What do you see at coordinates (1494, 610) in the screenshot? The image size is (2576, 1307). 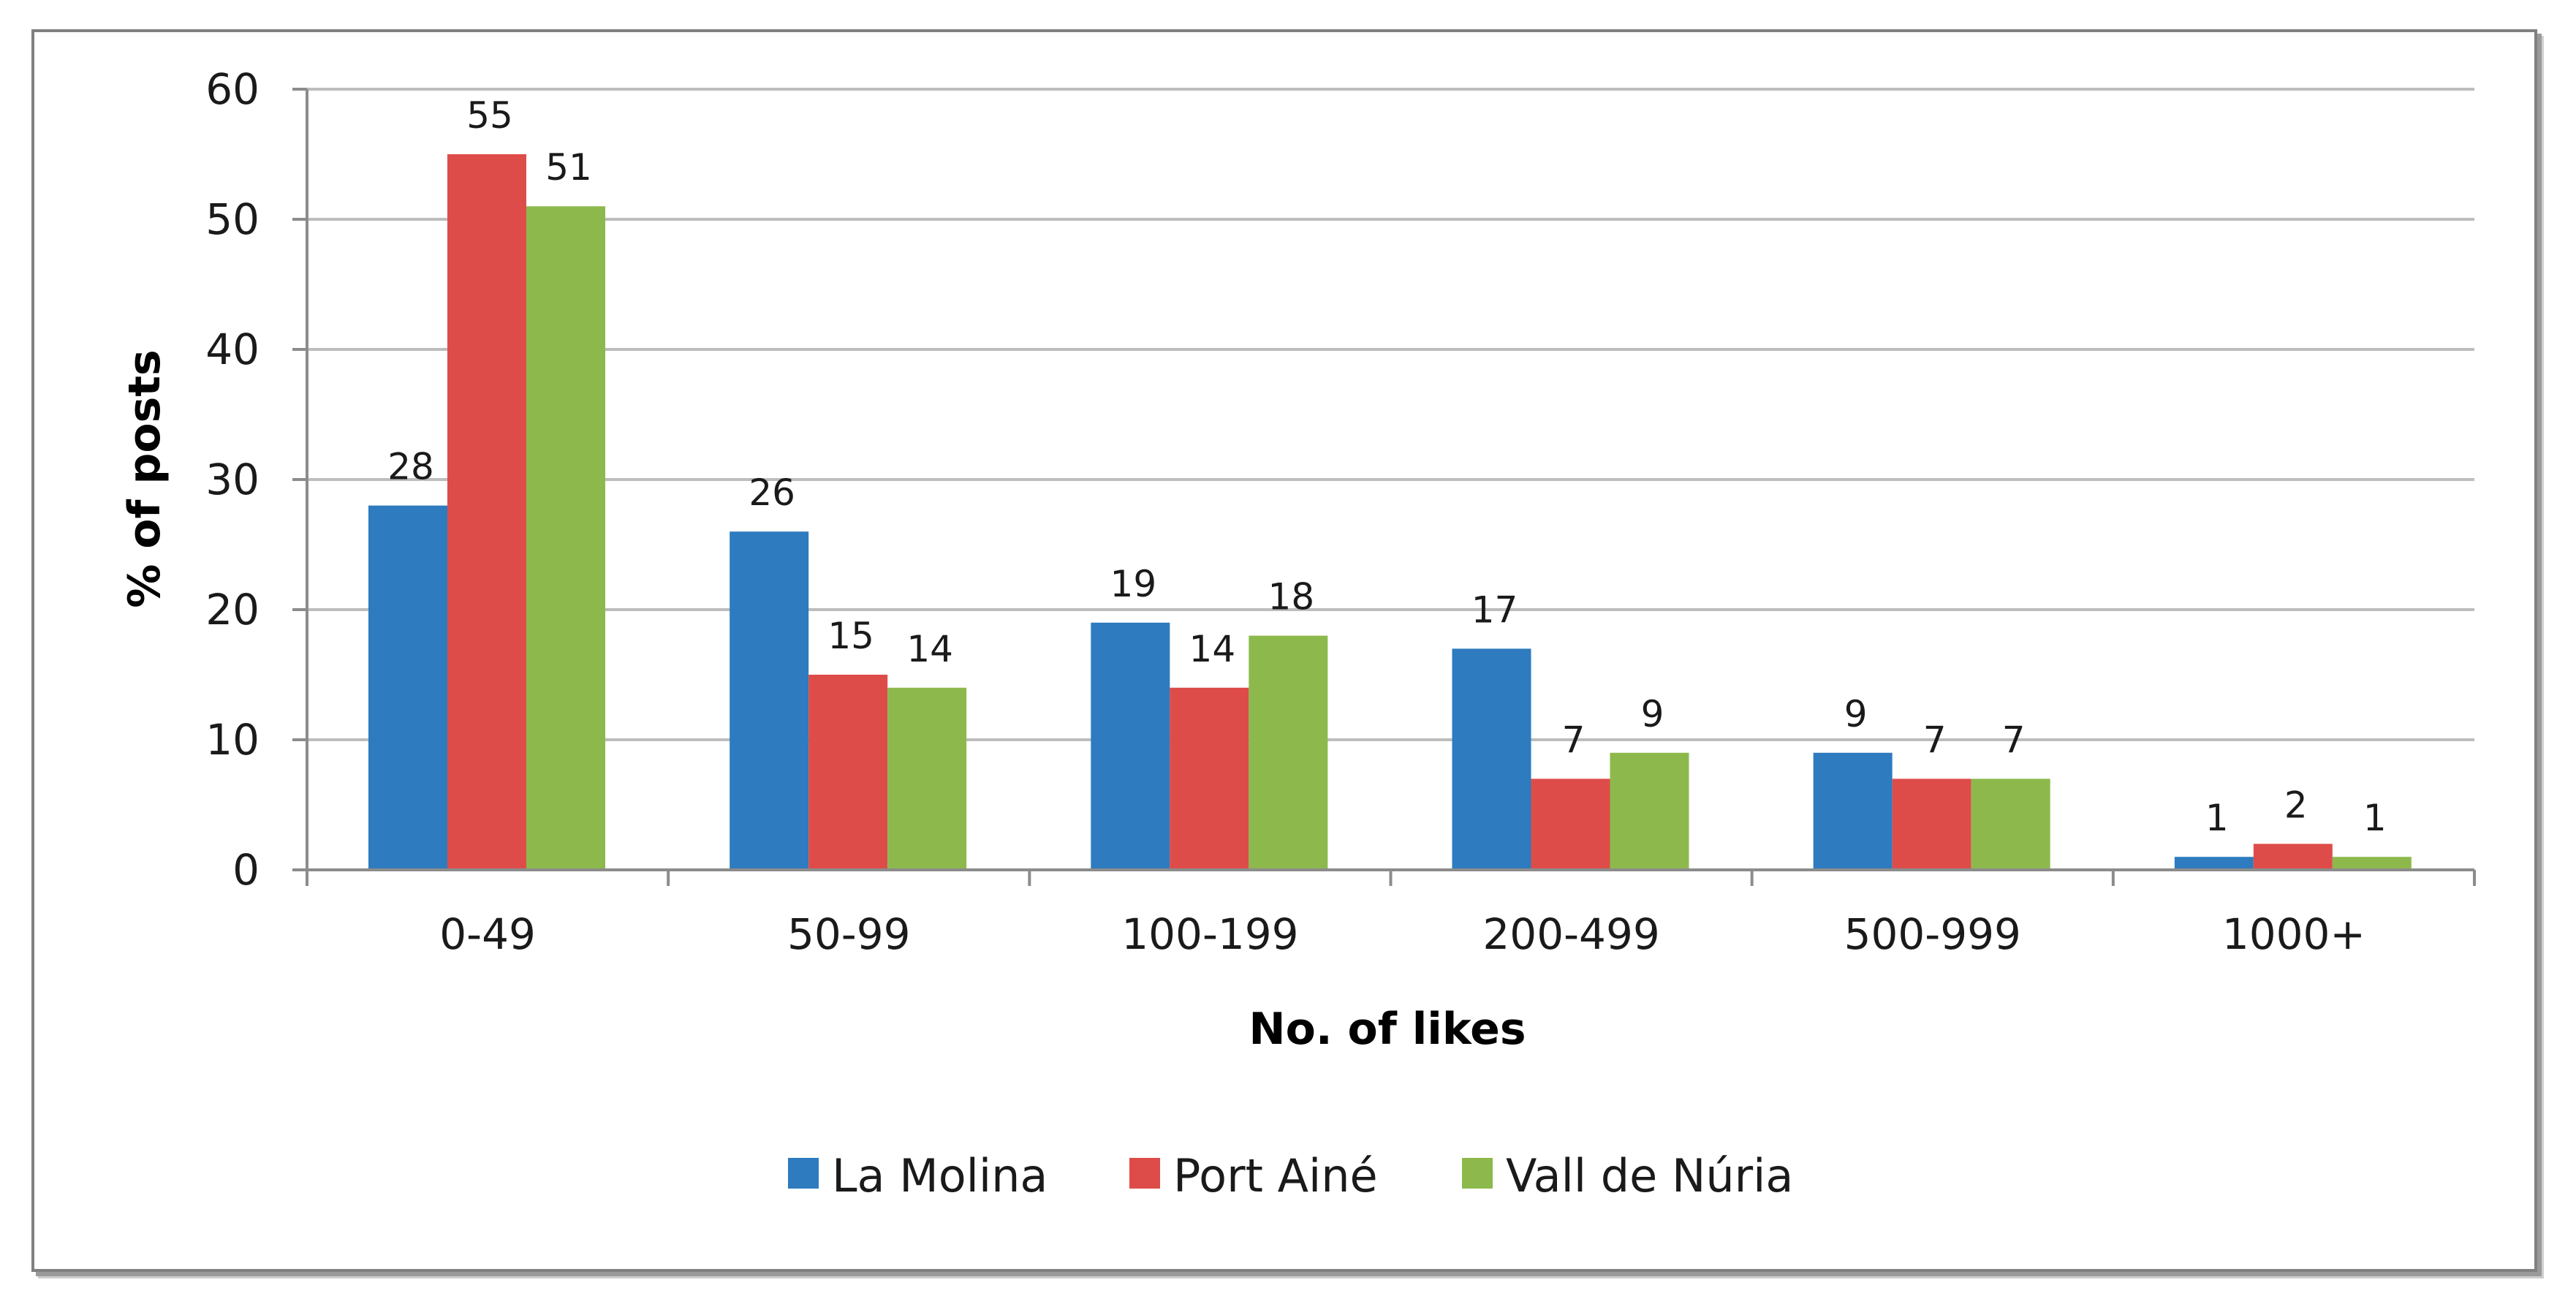 I see `data-label: 17` at bounding box center [1494, 610].